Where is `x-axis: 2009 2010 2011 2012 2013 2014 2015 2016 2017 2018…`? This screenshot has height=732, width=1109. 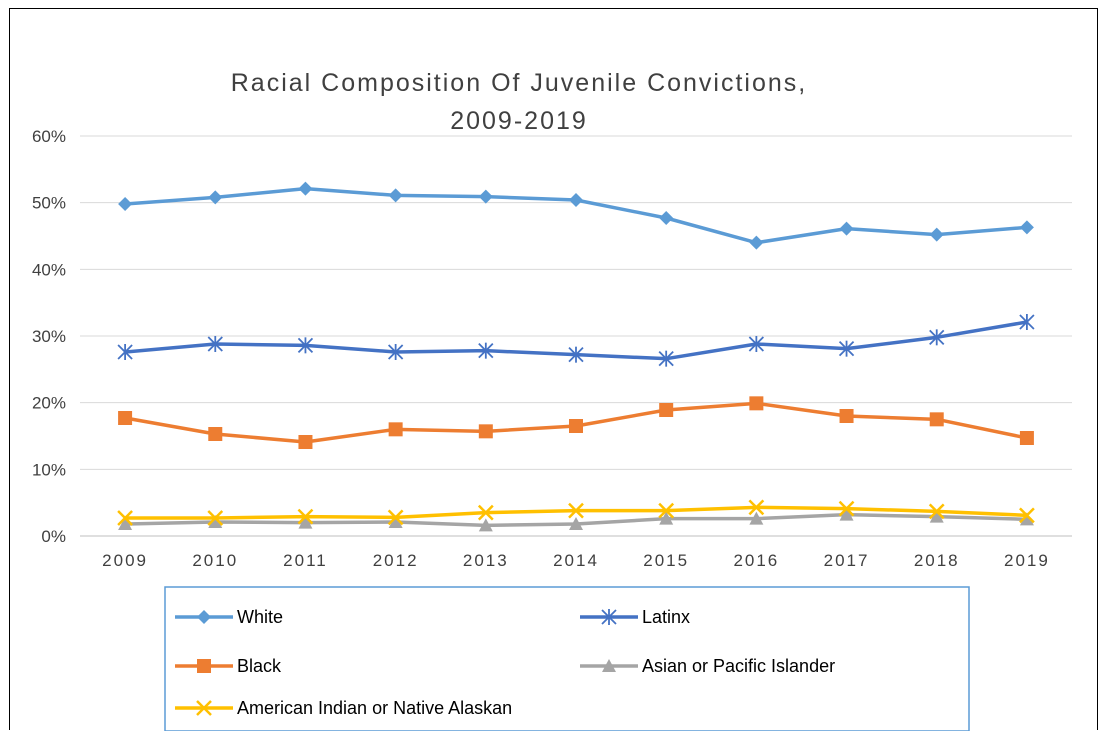 x-axis: 2009 2010 2011 2012 2013 2014 2015 2016 2017 2018… is located at coordinates (576, 560).